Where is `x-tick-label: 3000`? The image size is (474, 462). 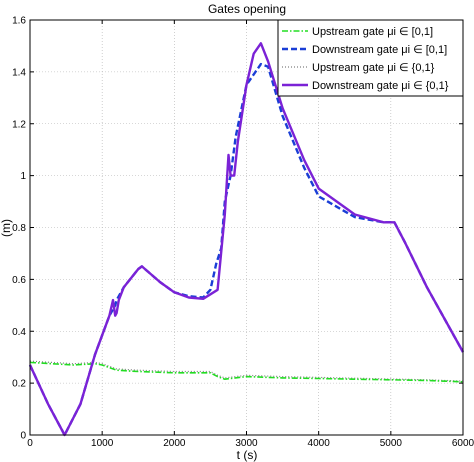
x-tick-label: 3000 is located at coordinates (246, 443).